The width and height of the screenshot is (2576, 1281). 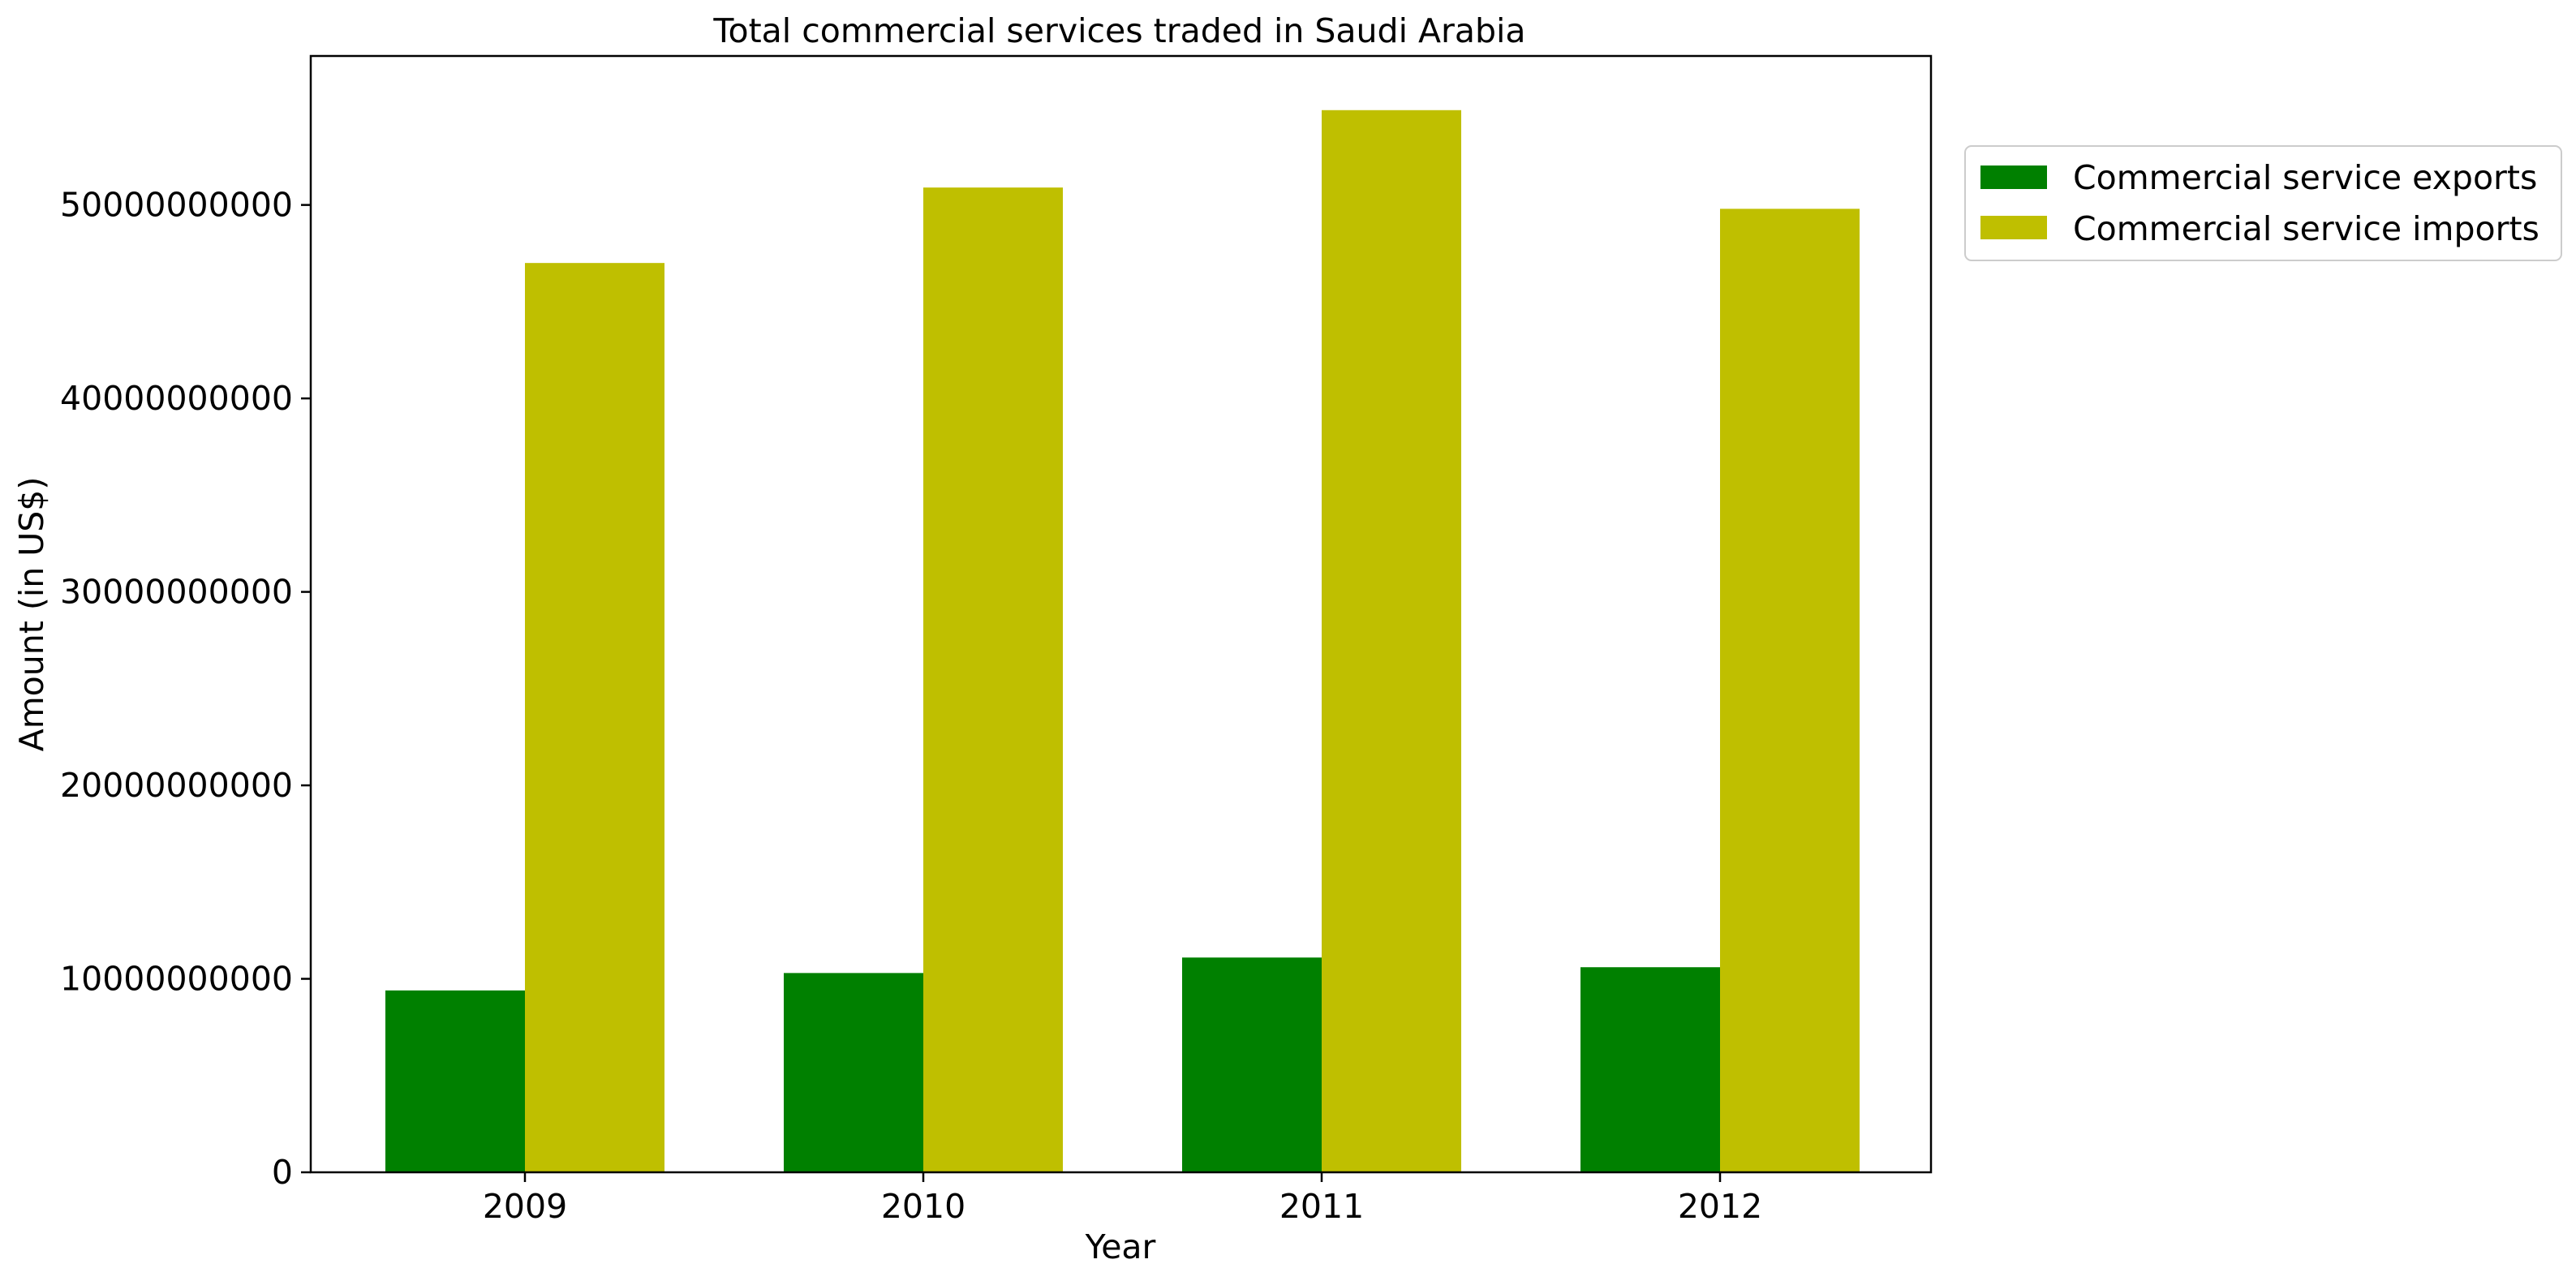 What do you see at coordinates (993, 679) in the screenshot?
I see `bar-imports-2010` at bounding box center [993, 679].